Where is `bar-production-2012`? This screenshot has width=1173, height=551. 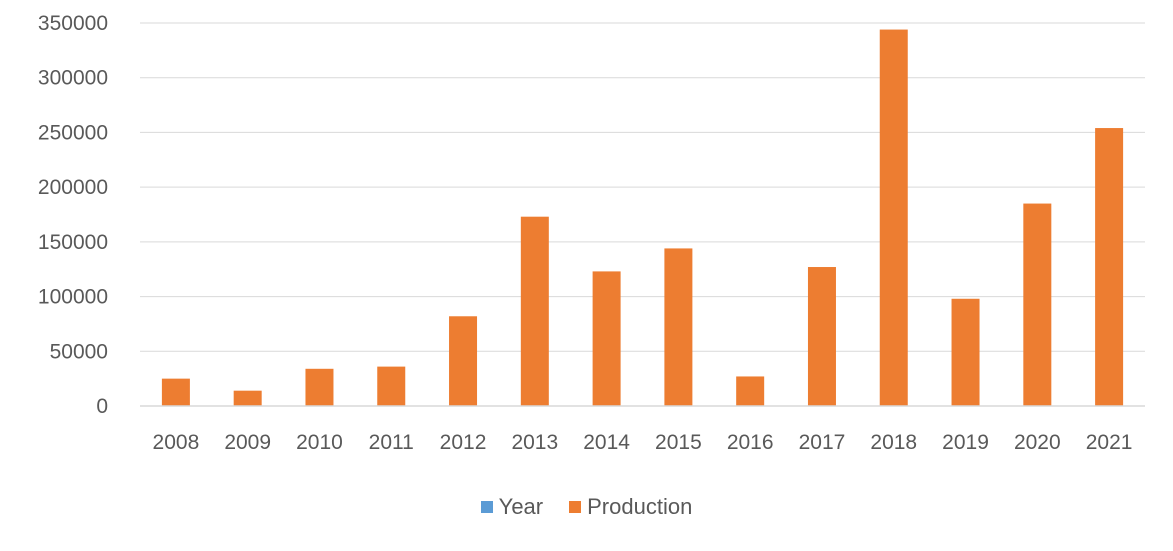
bar-production-2012 is located at coordinates (463, 361).